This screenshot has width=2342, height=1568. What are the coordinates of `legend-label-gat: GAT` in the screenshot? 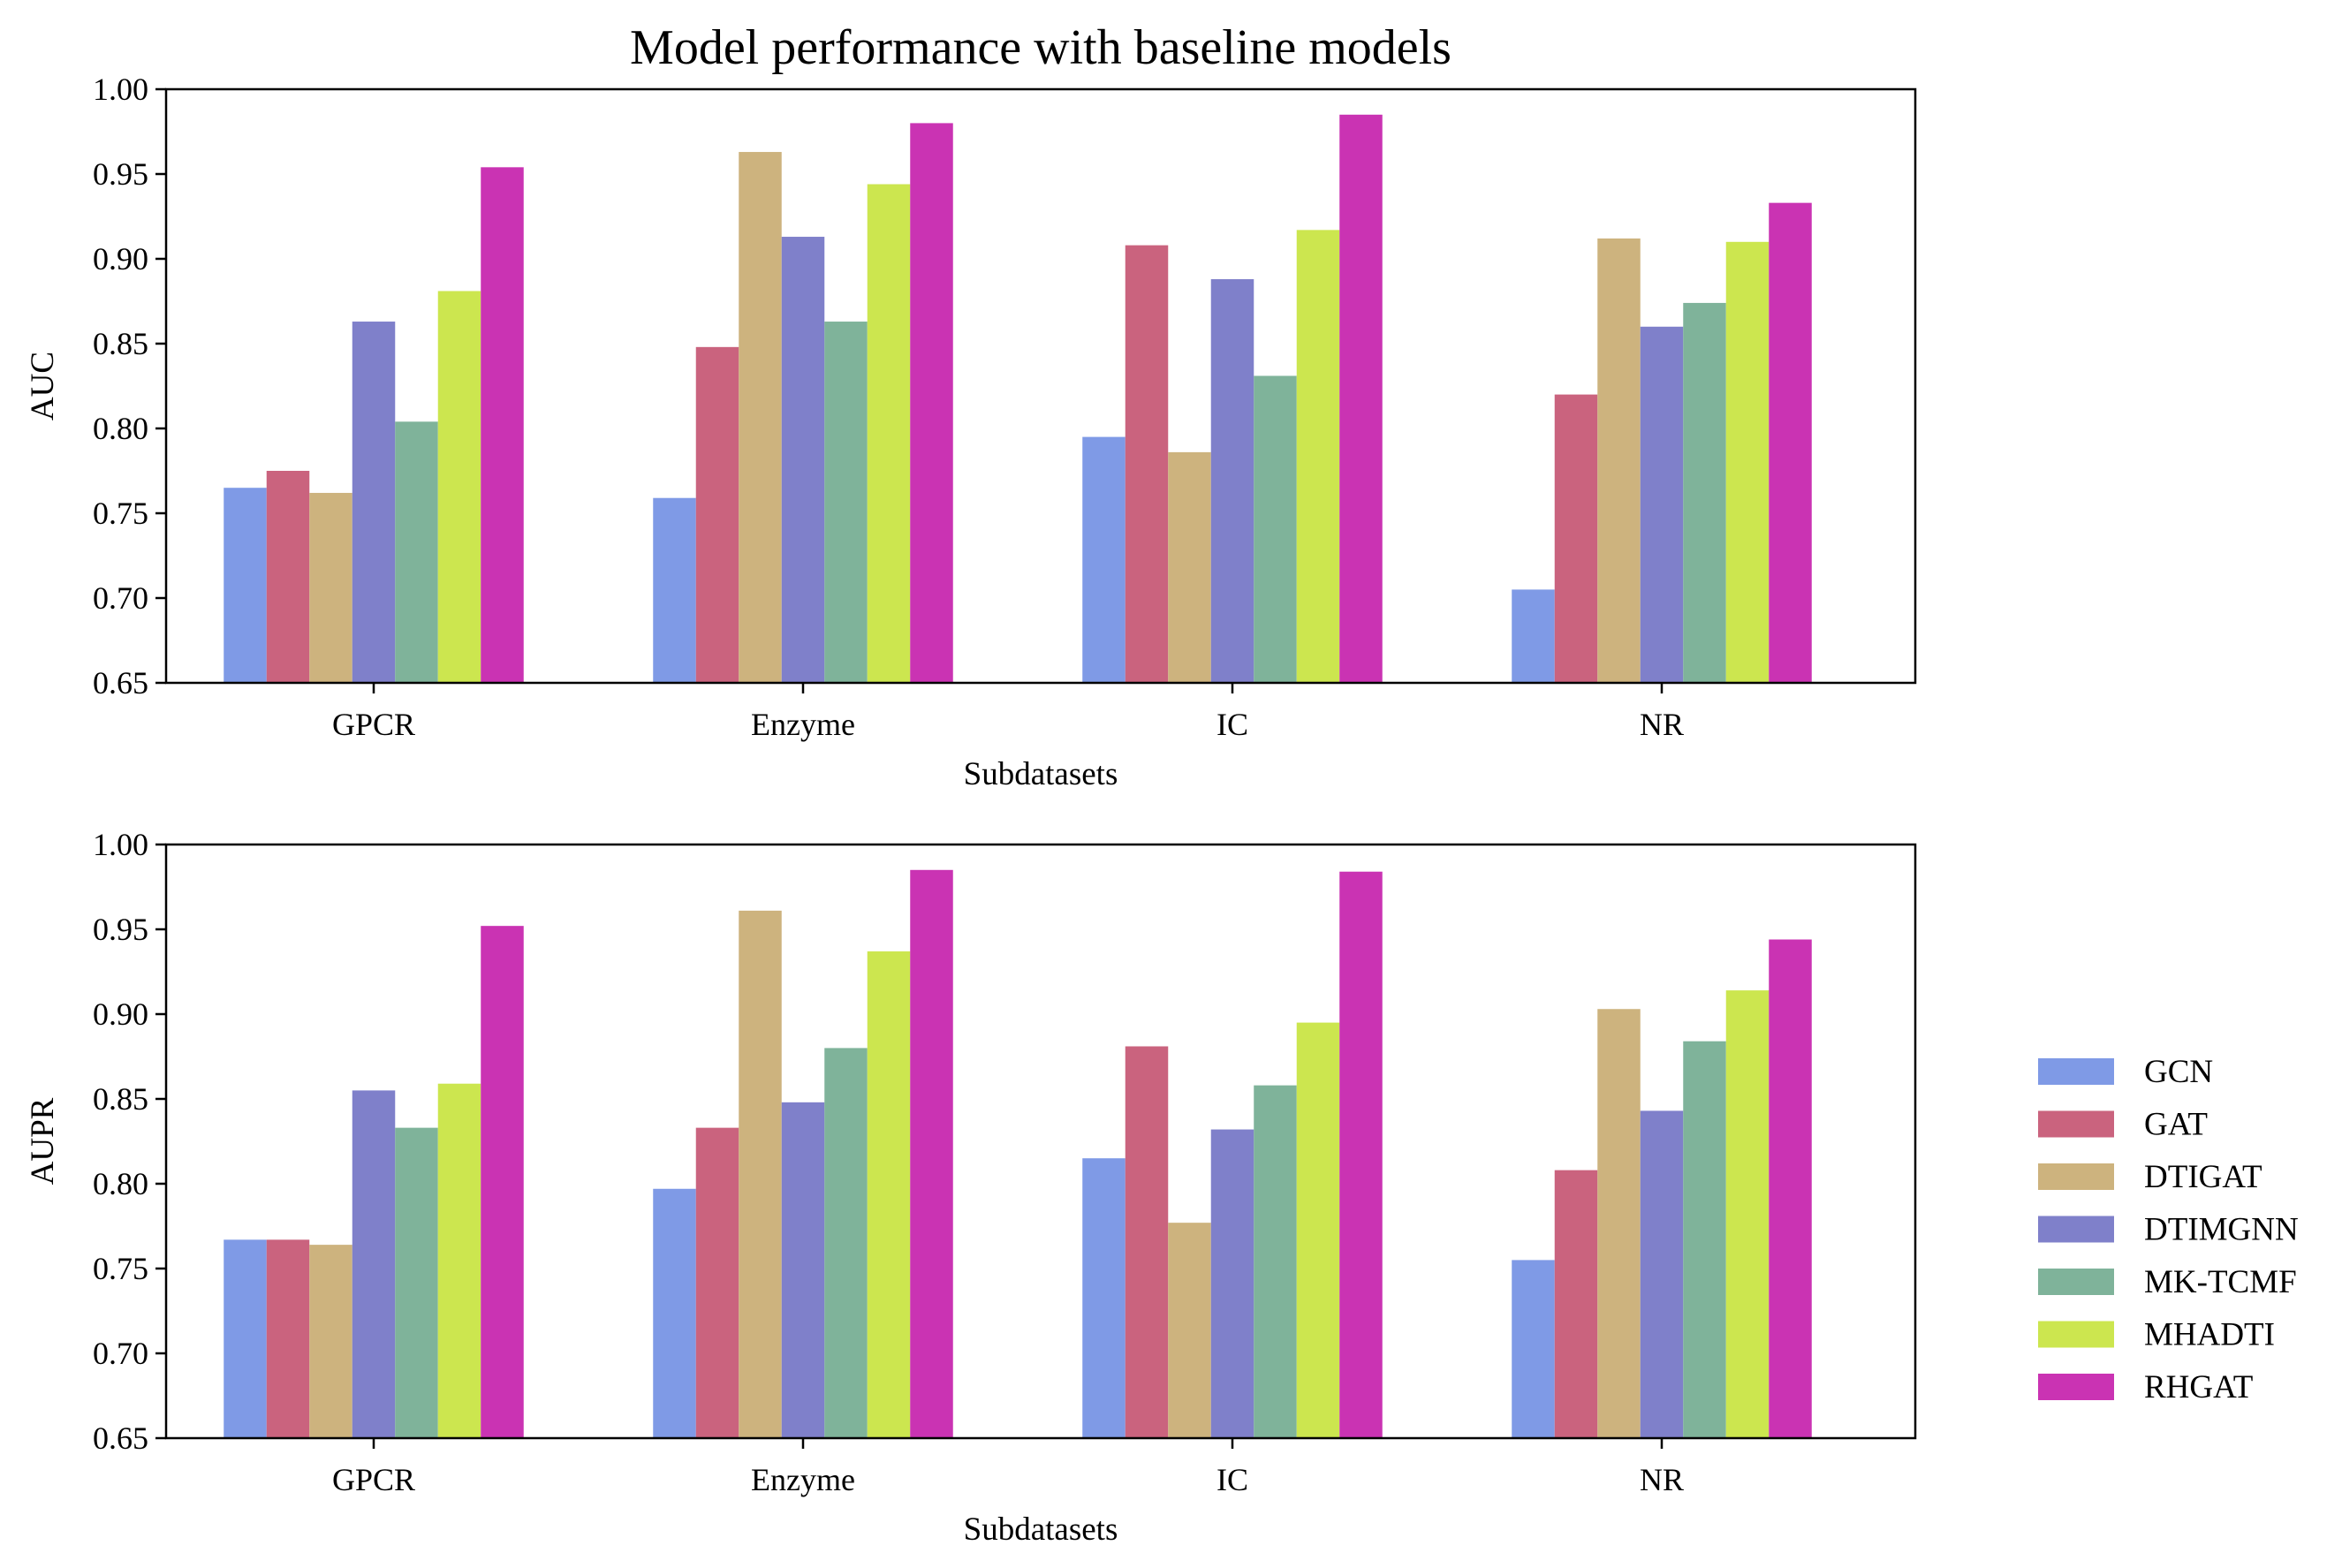 It's located at (2176, 1125).